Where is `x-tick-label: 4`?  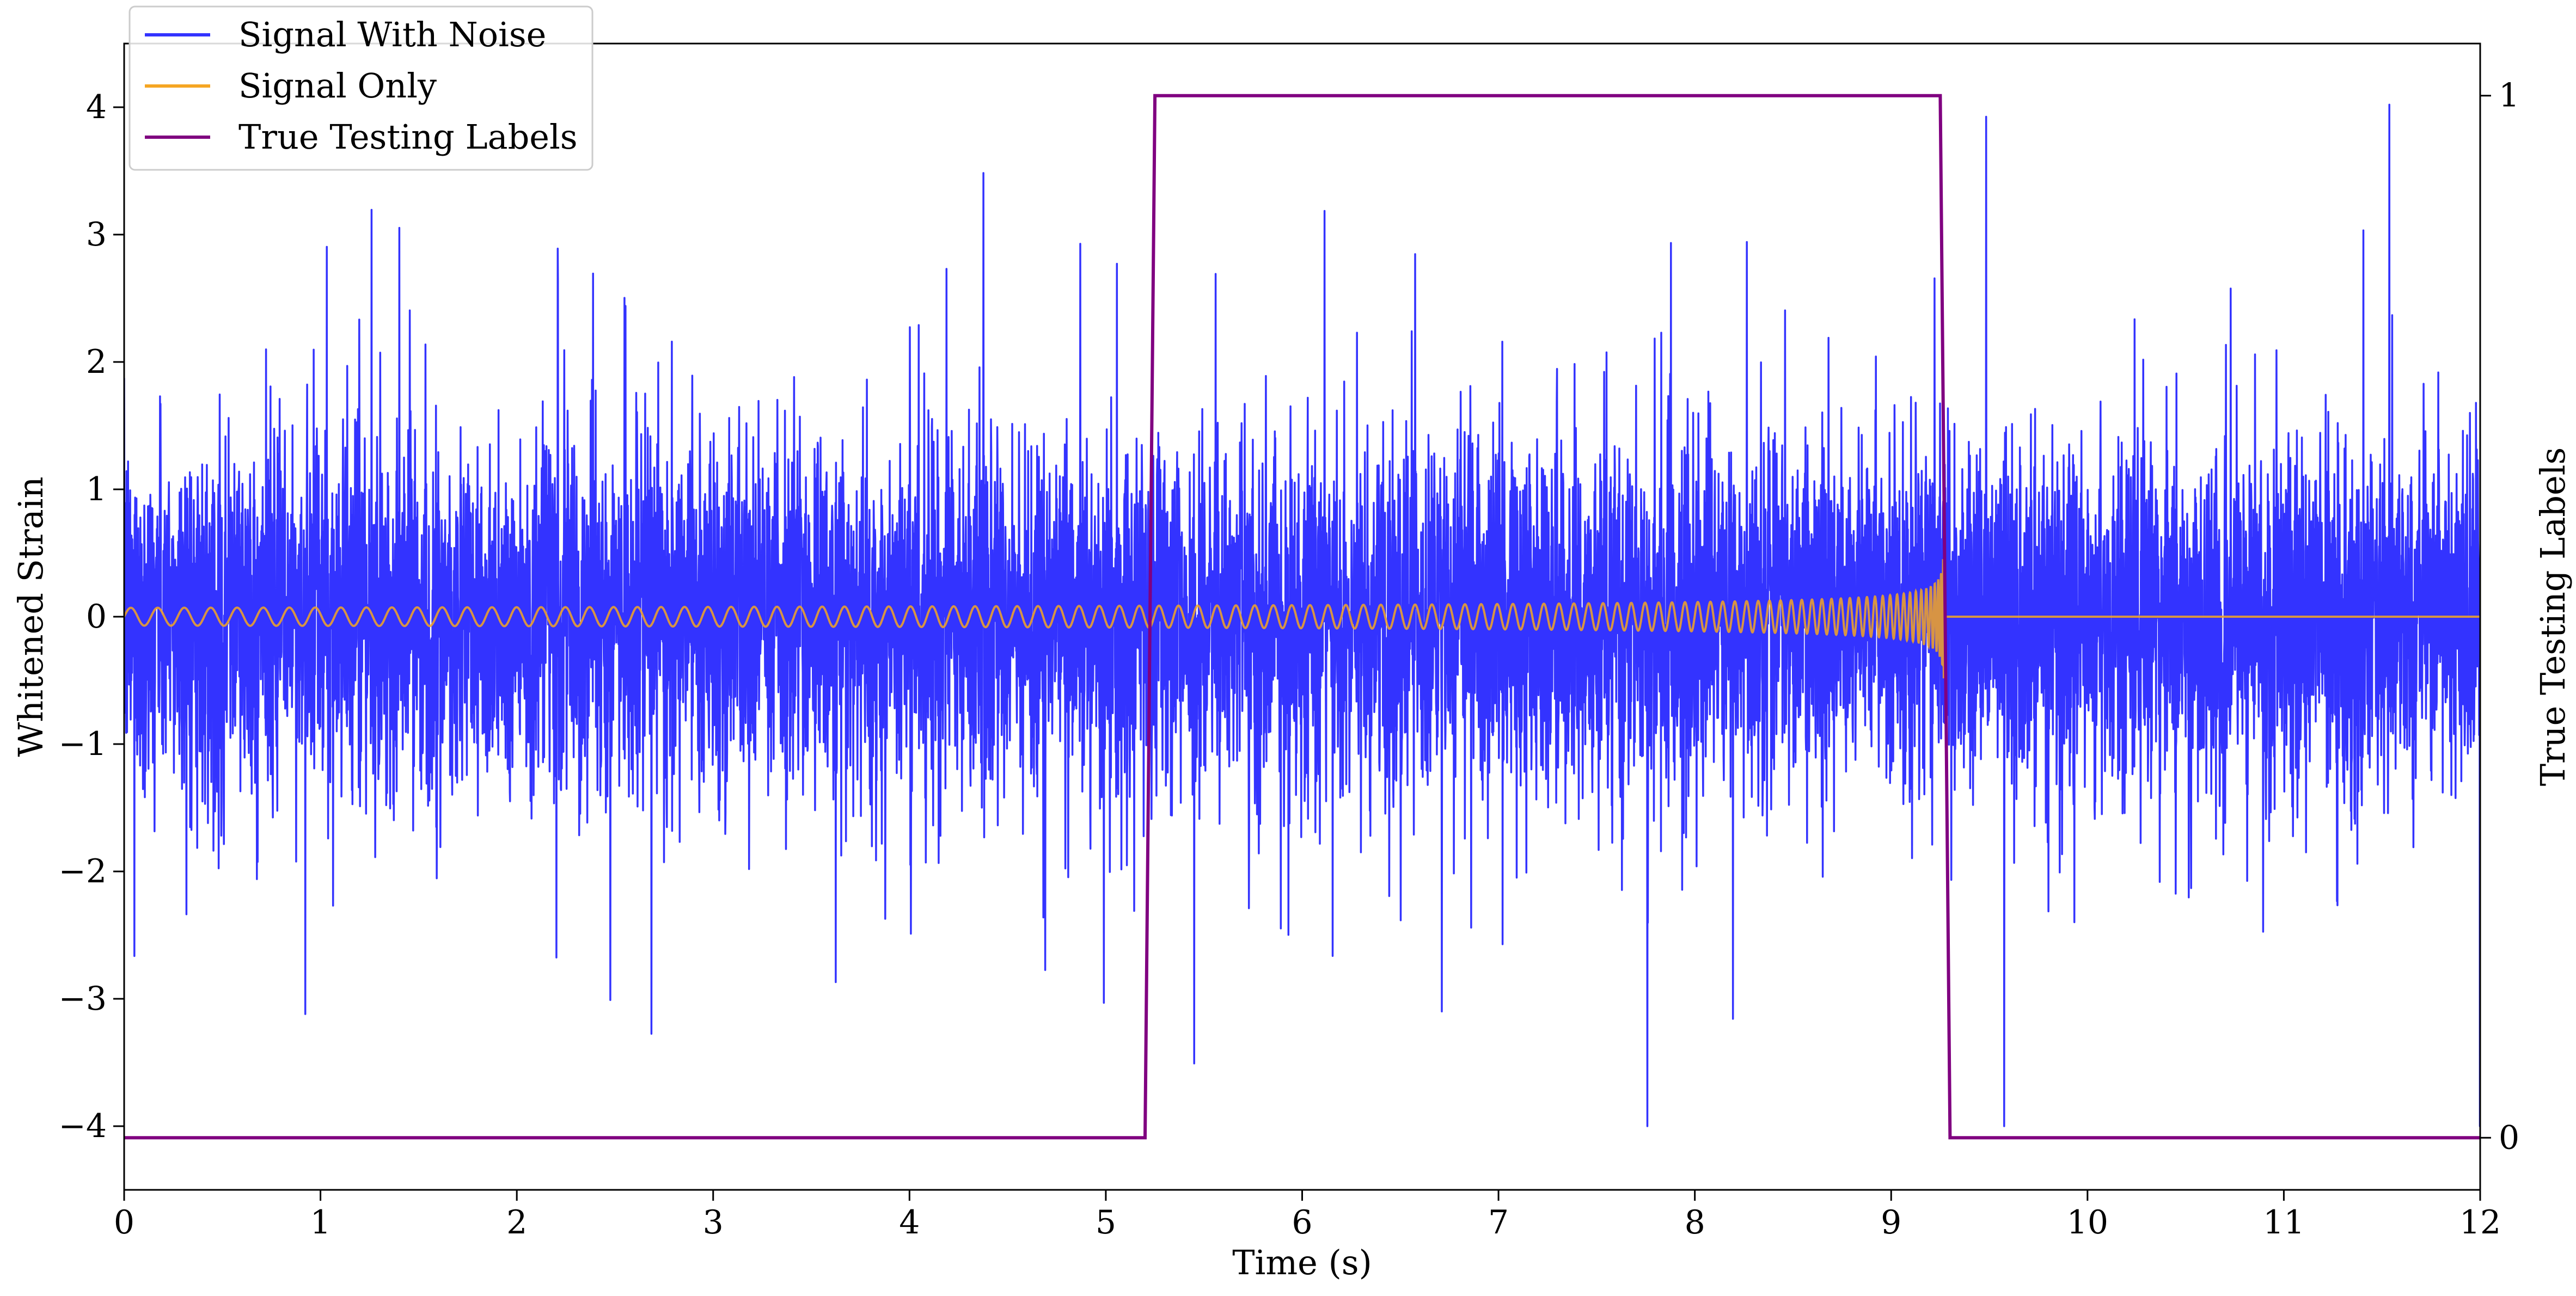
x-tick-label: 4 is located at coordinates (909, 1222).